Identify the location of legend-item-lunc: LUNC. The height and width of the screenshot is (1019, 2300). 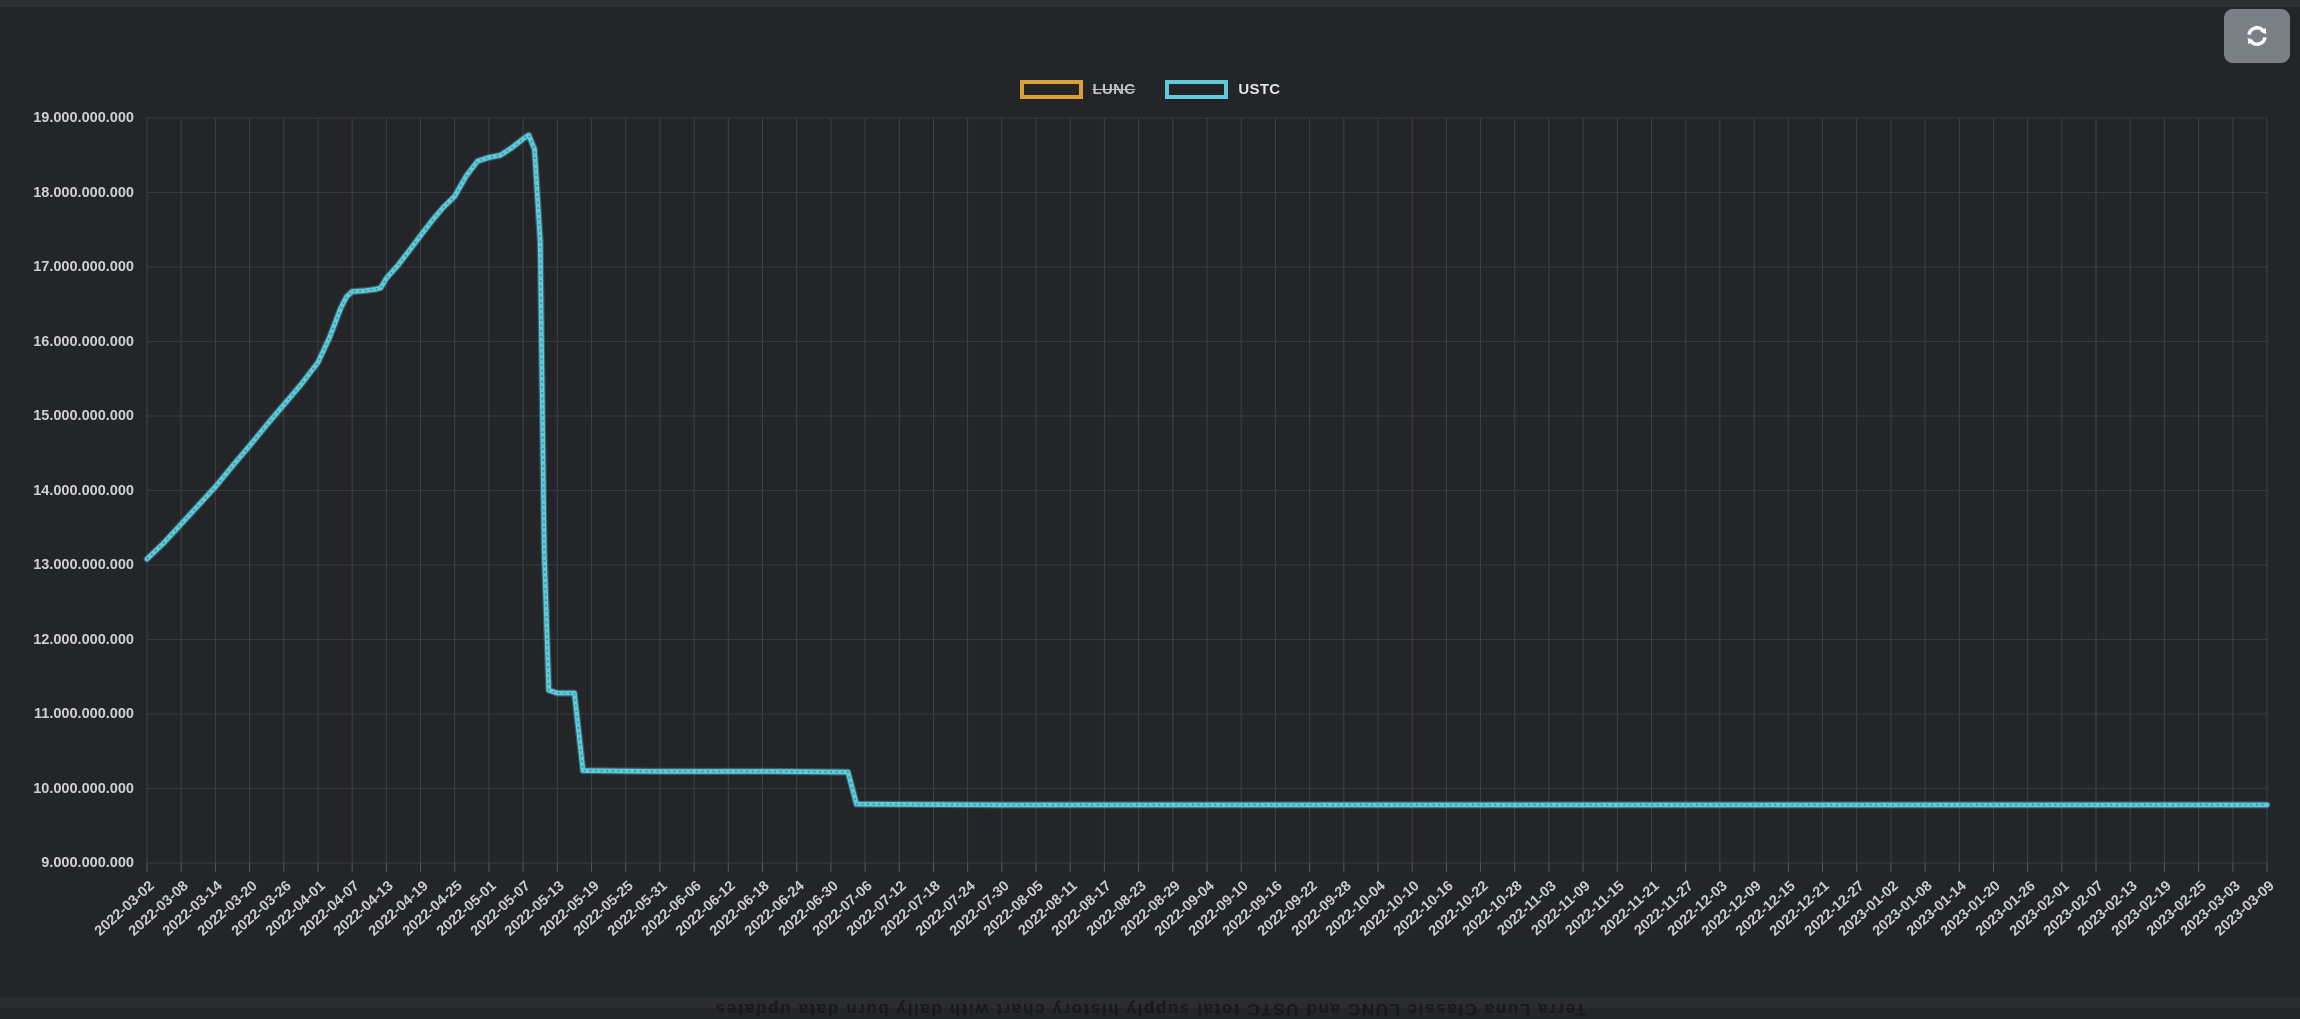
(1077, 89).